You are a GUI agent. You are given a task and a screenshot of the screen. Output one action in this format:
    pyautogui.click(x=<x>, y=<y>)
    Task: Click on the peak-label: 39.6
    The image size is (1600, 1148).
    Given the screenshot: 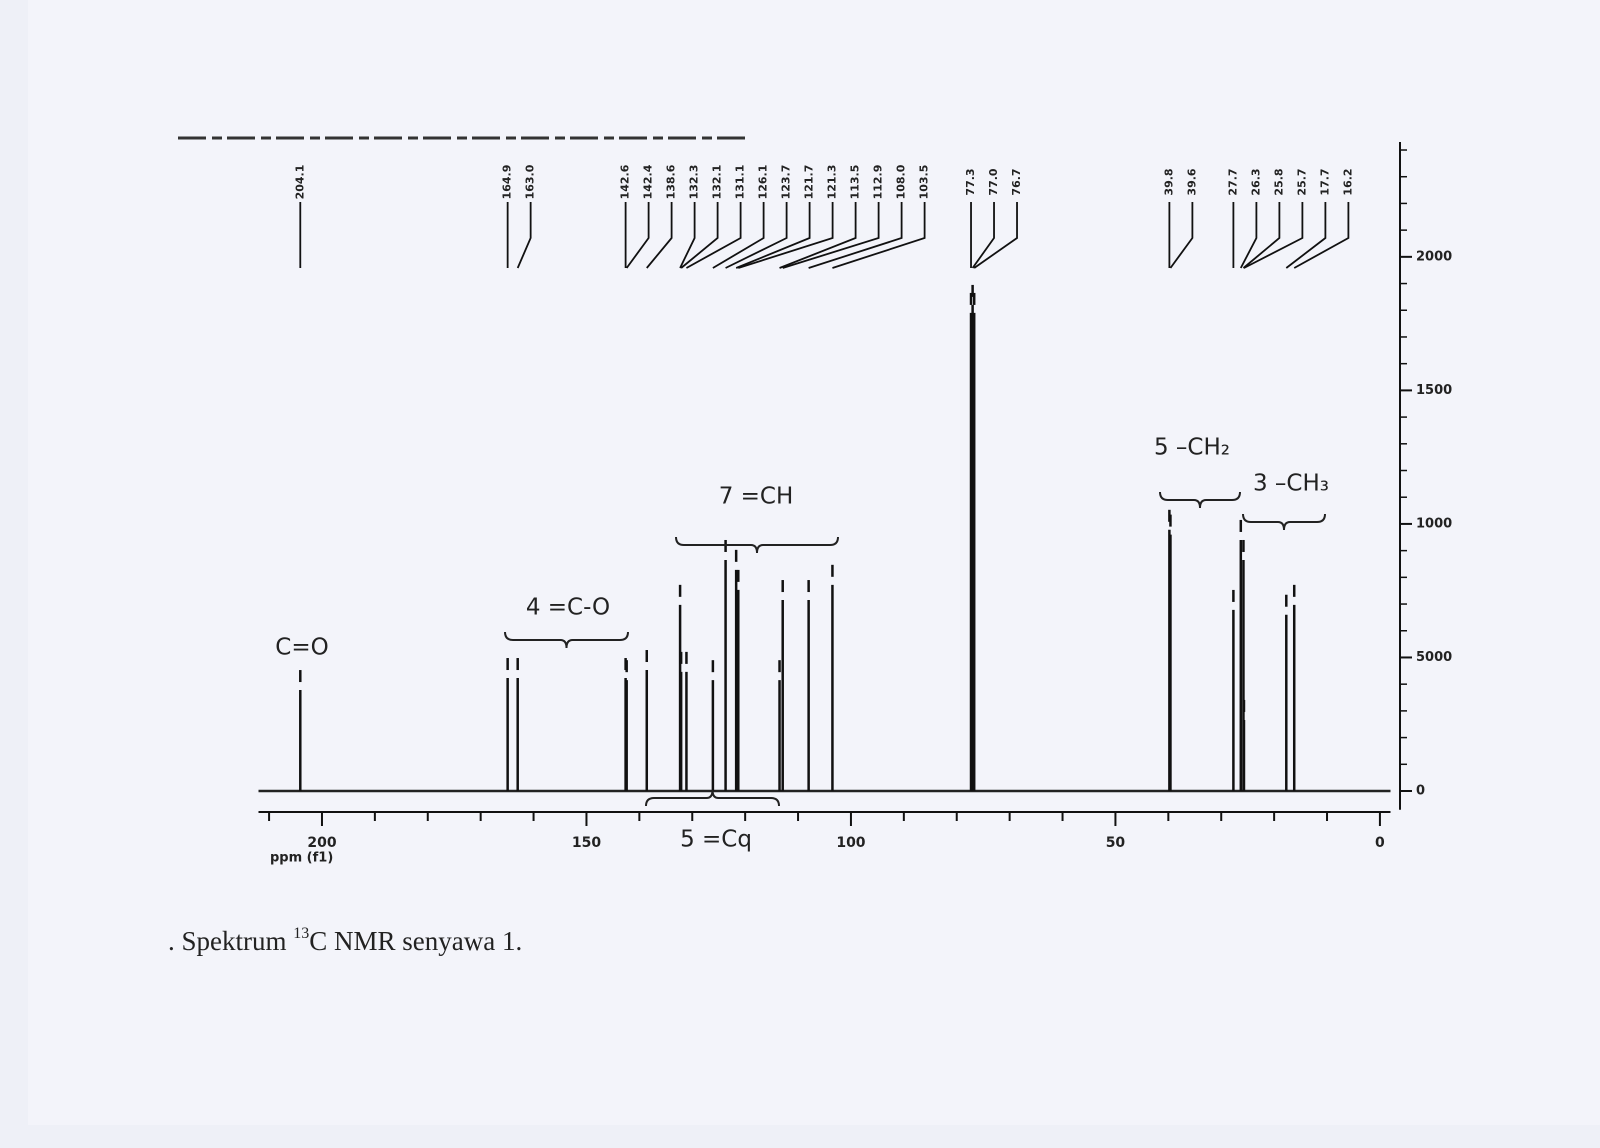 What is the action you would take?
    pyautogui.click(x=1191, y=181)
    